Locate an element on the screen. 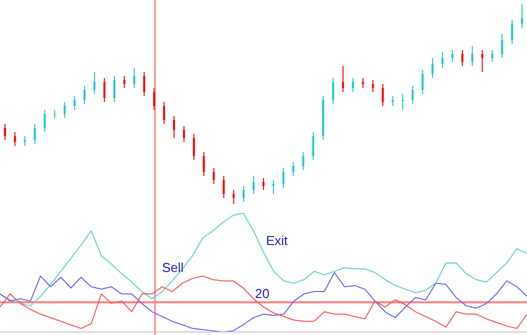 This screenshot has width=527, height=335. annotation: 20 is located at coordinates (262, 293).